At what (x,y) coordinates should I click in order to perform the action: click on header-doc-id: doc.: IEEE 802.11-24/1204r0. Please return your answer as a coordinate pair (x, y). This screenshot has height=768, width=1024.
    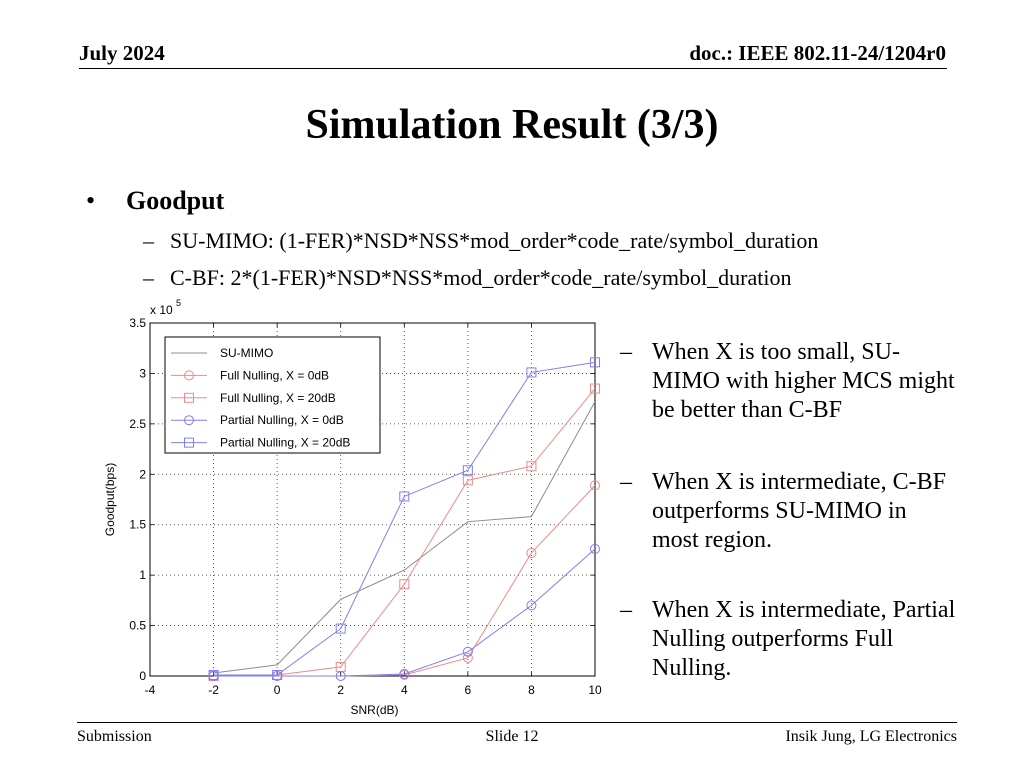
    Looking at the image, I should click on (817, 53).